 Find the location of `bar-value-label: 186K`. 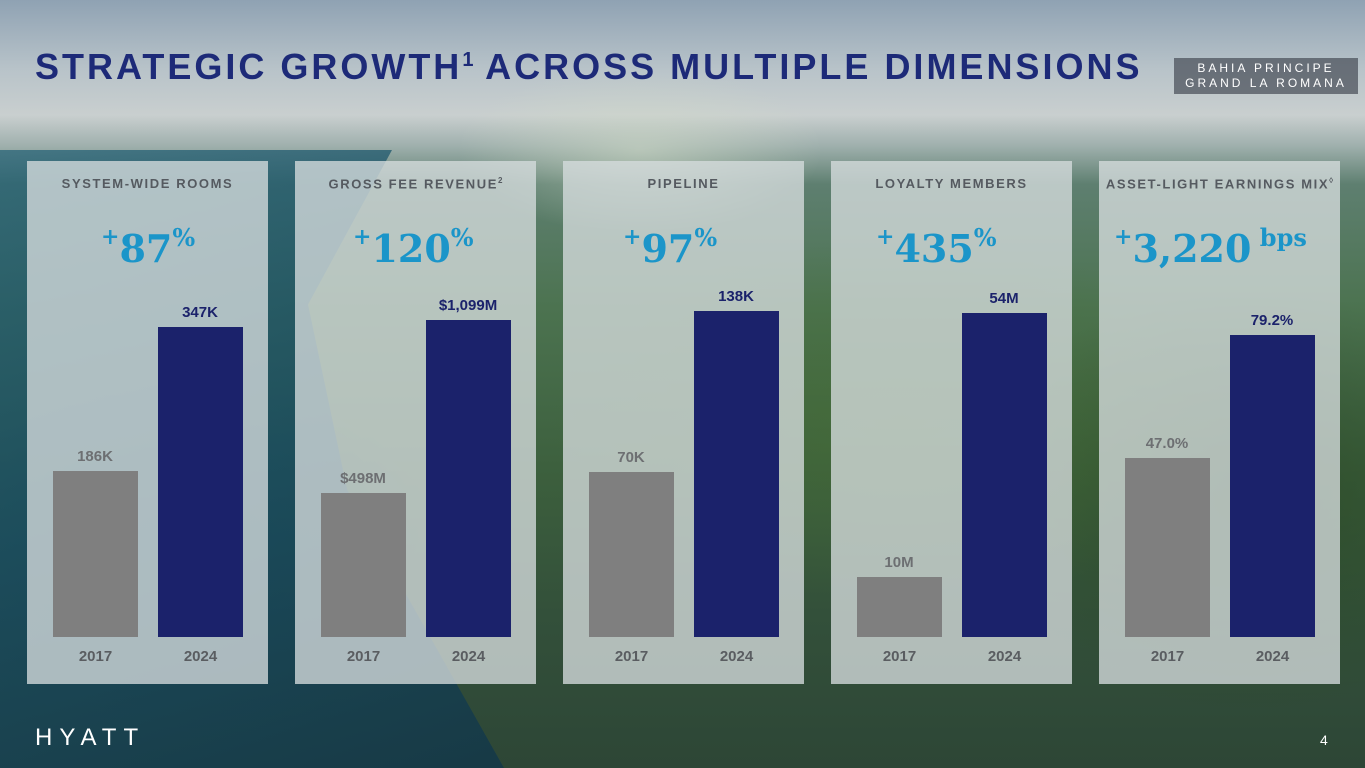

bar-value-label: 186K is located at coordinates (95, 456).